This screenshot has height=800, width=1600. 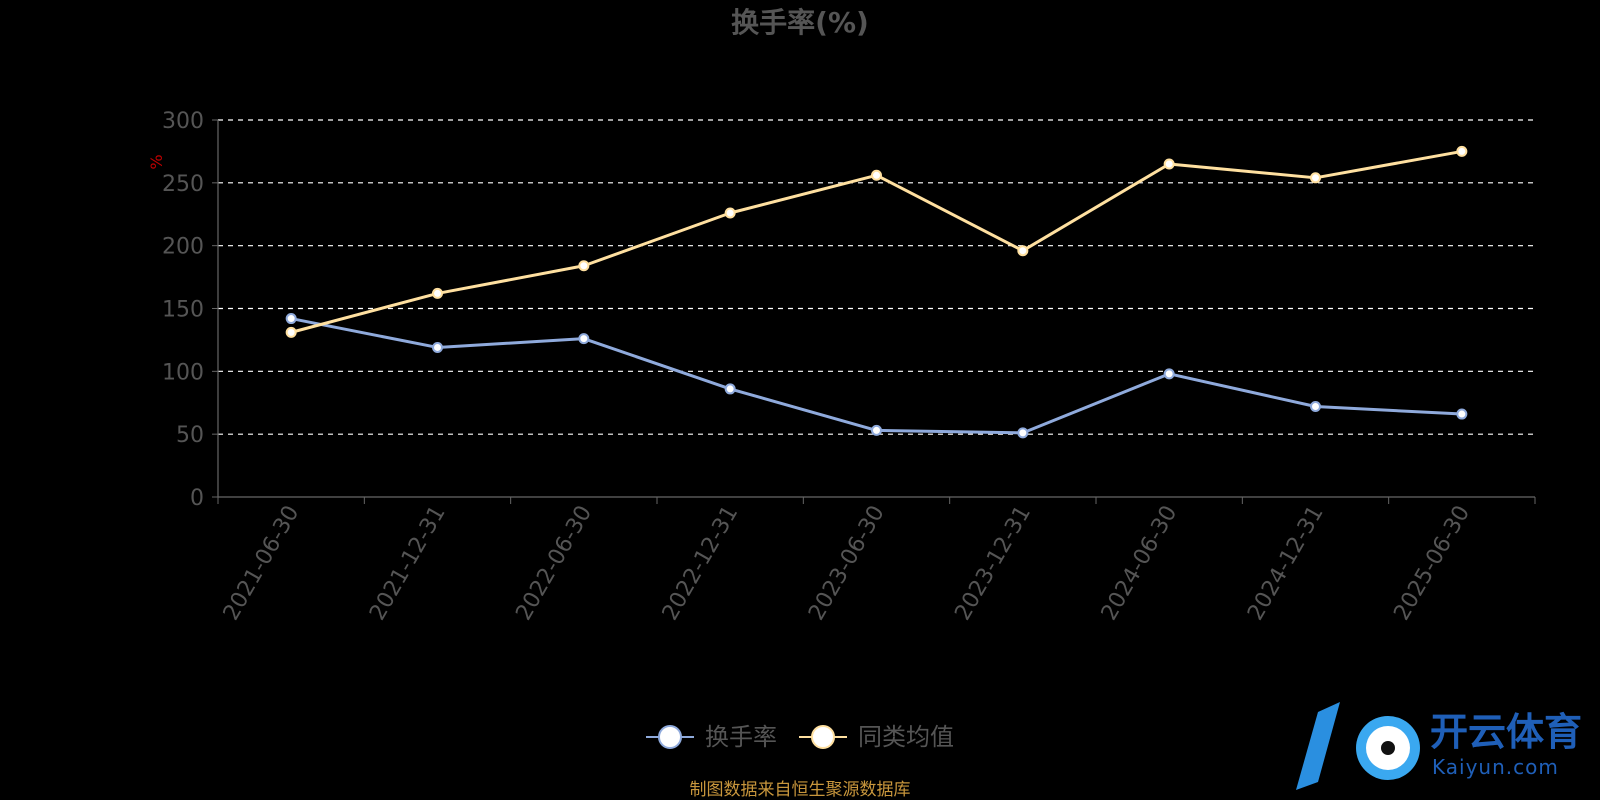 I want to click on y-axis-unit: %, so click(x=156, y=161).